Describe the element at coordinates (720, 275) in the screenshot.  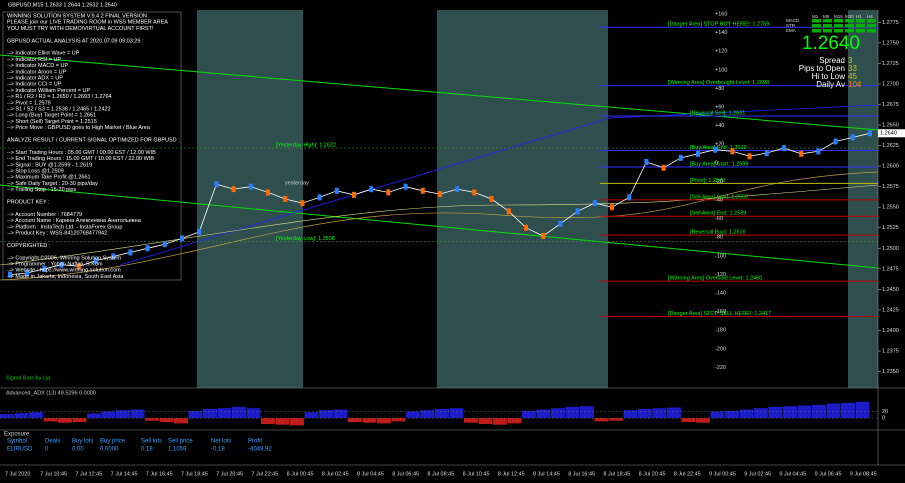
I see `pip-scale-label: -120` at that location.